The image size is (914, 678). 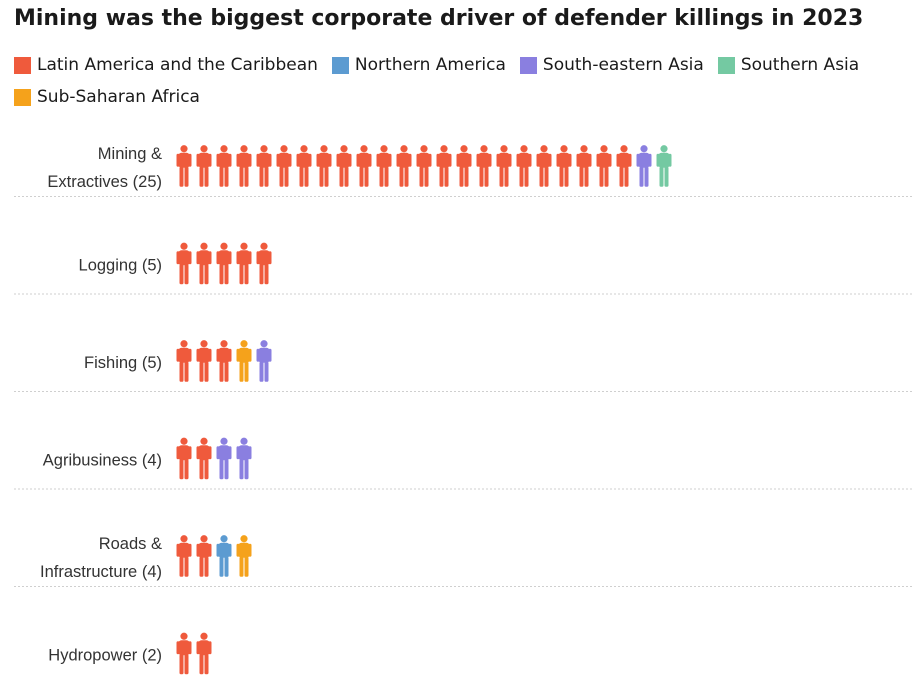 I want to click on legend-label: South-eastern Asia, so click(x=623, y=65).